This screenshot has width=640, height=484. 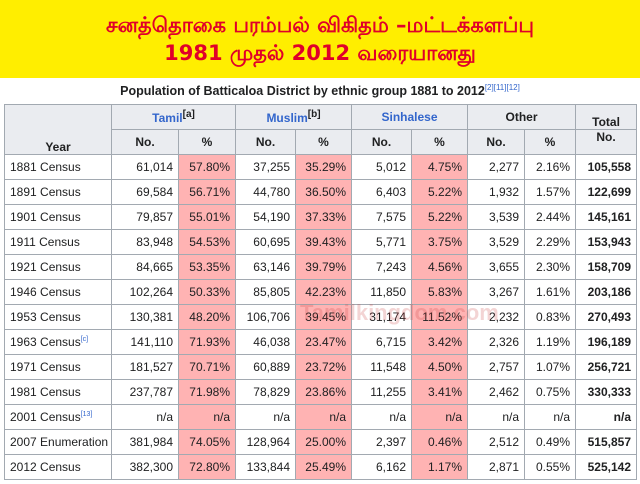 I want to click on cell-sinhalese-no: 6,715, so click(x=381, y=342).